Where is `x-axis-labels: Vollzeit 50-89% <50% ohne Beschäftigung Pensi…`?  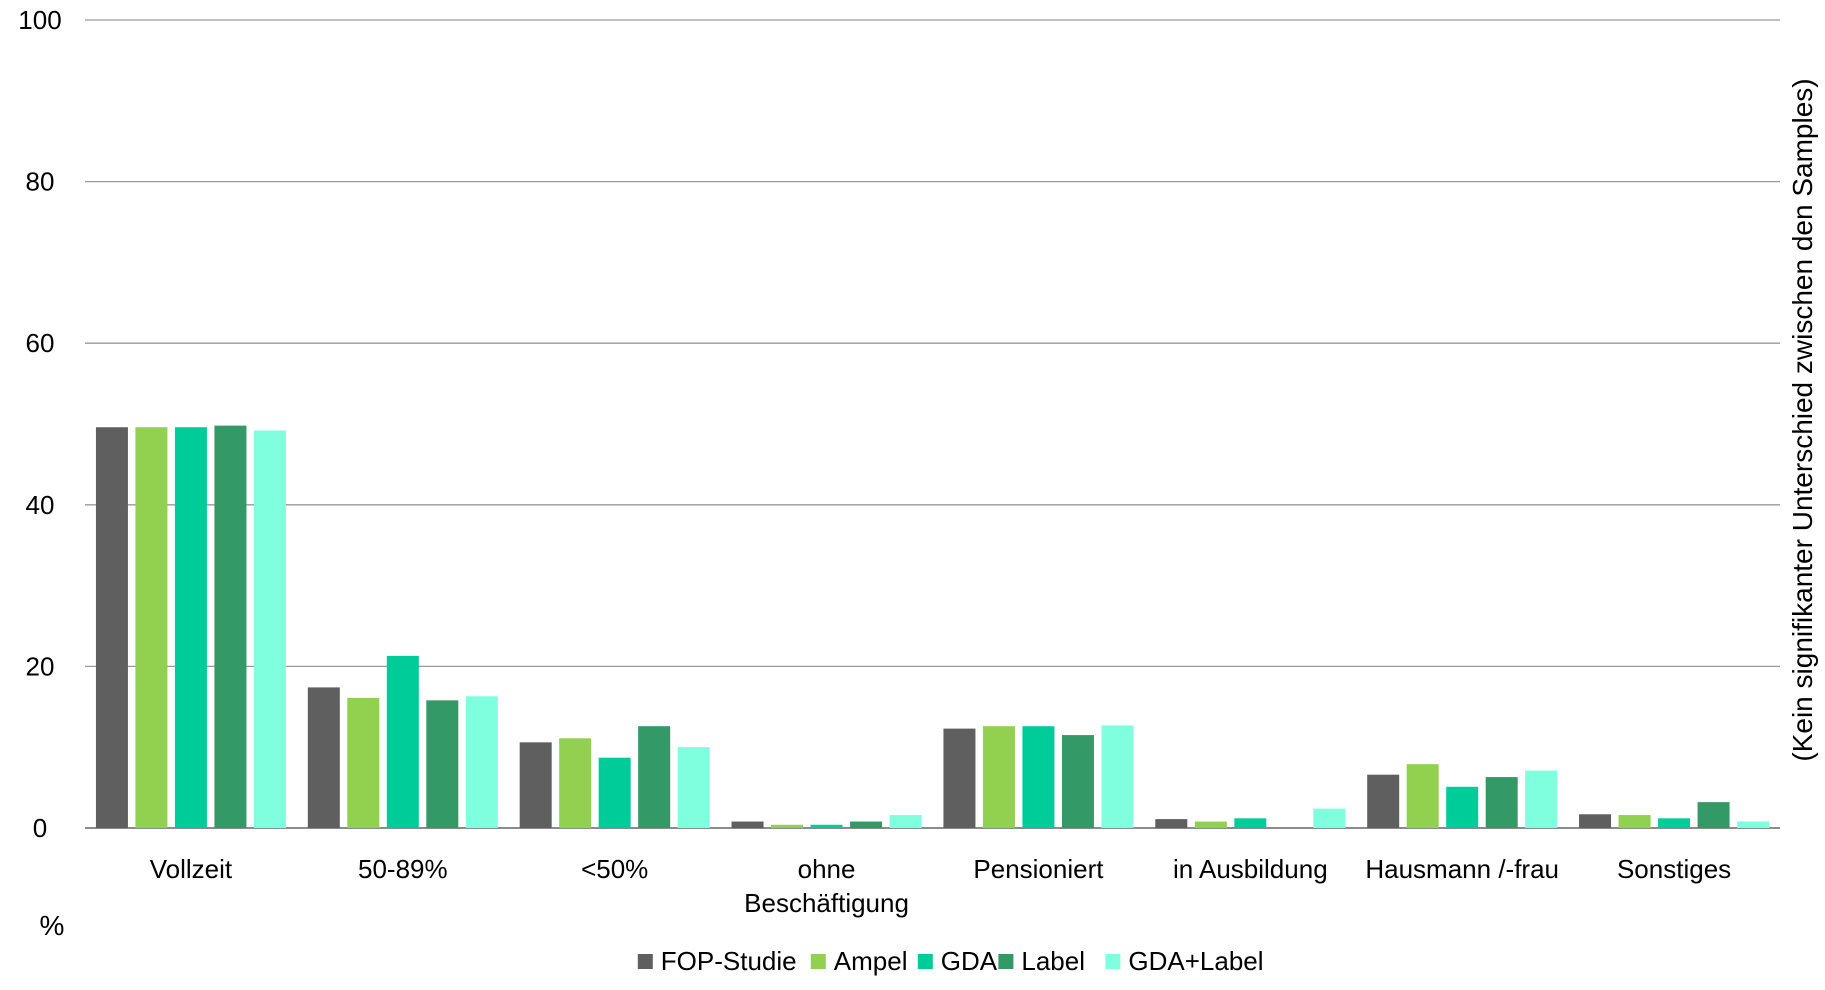 x-axis-labels: Vollzeit 50-89% <50% ohne Beschäftigung Pensi… is located at coordinates (940, 886).